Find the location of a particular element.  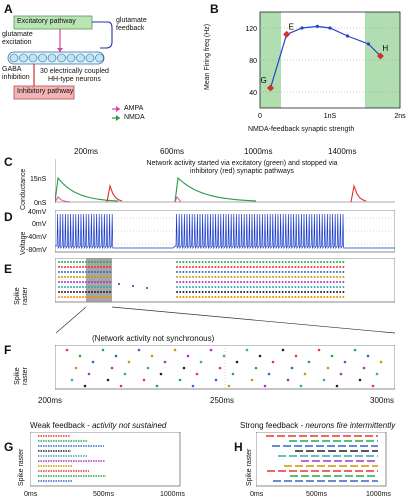

glutamate-excitation-label: glutamate excitation is located at coordinates (17, 38).